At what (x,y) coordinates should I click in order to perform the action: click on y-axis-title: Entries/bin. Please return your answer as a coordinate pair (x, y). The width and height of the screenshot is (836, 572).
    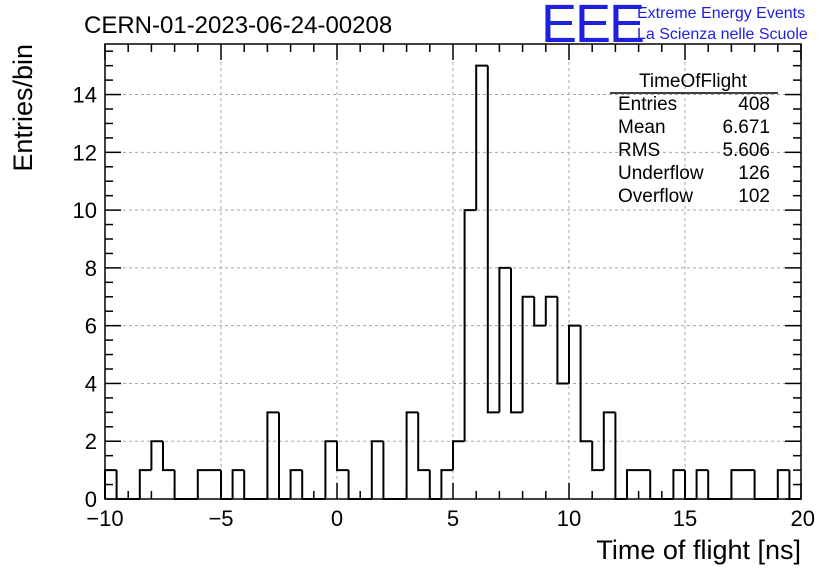
    Looking at the image, I should click on (23, 108).